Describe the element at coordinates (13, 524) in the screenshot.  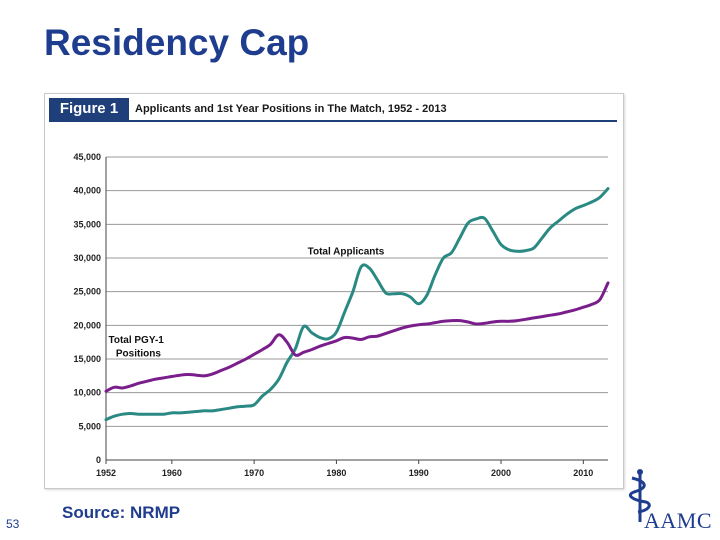
I see `page-number: 53` at that location.